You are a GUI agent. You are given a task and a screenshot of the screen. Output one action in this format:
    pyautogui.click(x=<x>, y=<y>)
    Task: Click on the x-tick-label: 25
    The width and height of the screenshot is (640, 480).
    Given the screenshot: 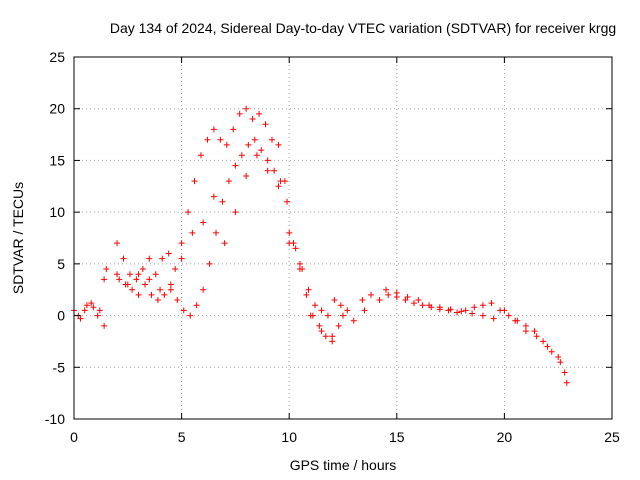 What is the action you would take?
    pyautogui.click(x=612, y=437)
    